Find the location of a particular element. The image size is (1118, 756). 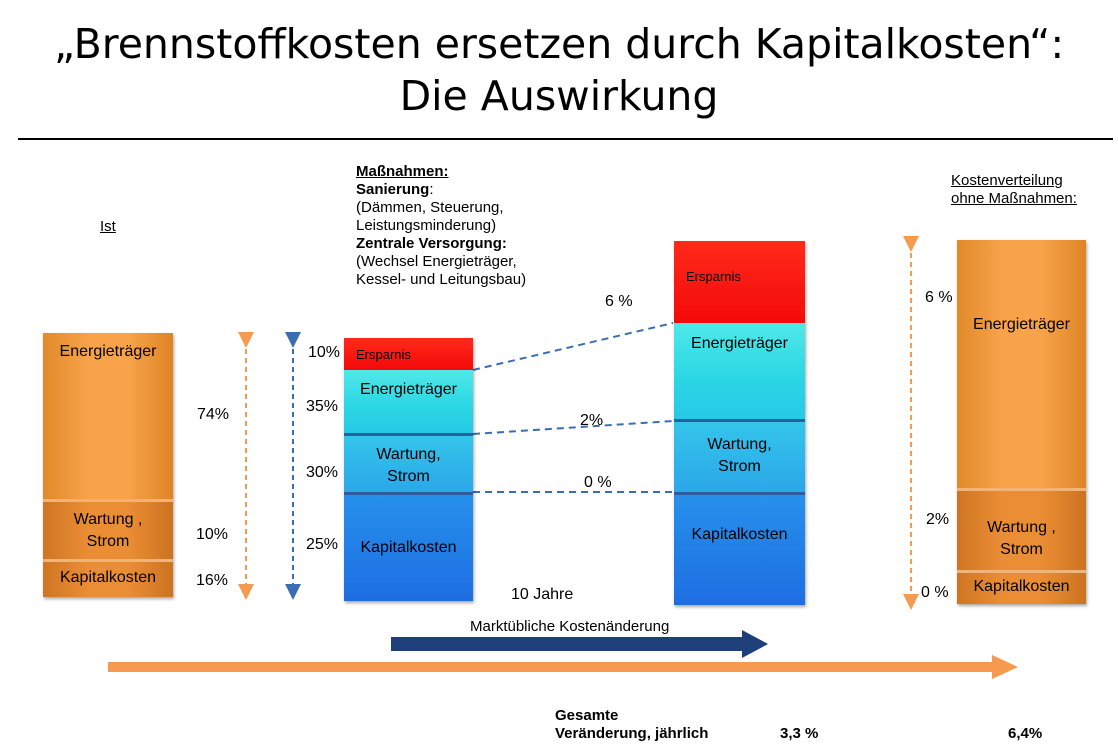

ist-pct-energy: 74% is located at coordinates (213, 414).